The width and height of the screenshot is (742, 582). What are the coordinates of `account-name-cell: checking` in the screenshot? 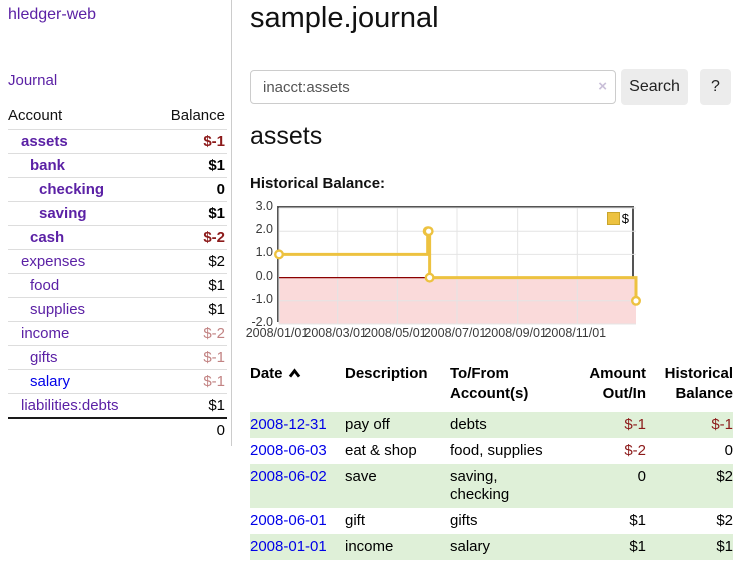 It's located at (81, 189).